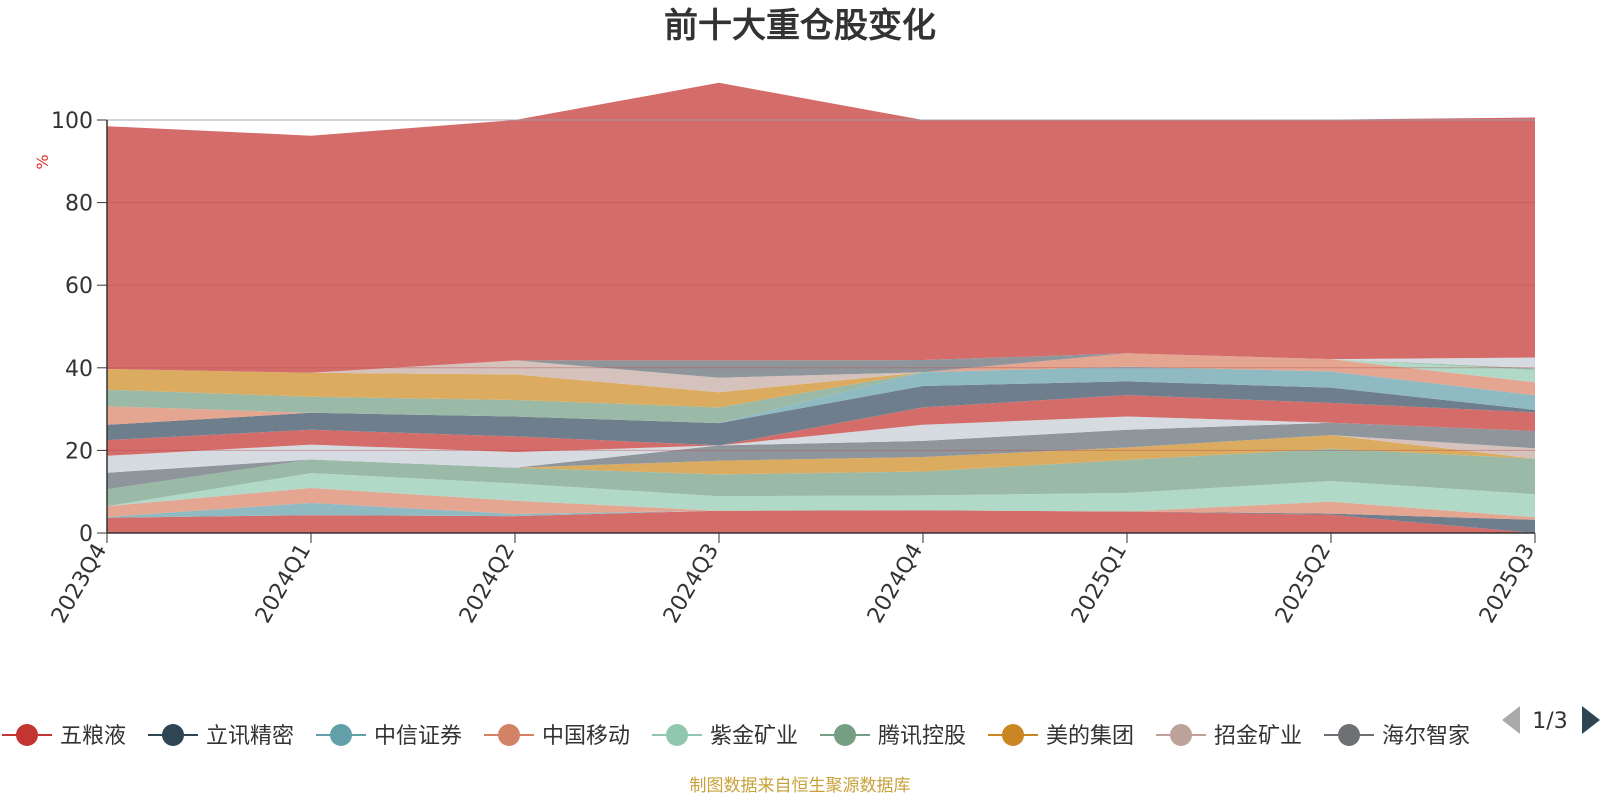 The height and width of the screenshot is (800, 1600). I want to click on legend-label: 立讯精密, so click(250, 736).